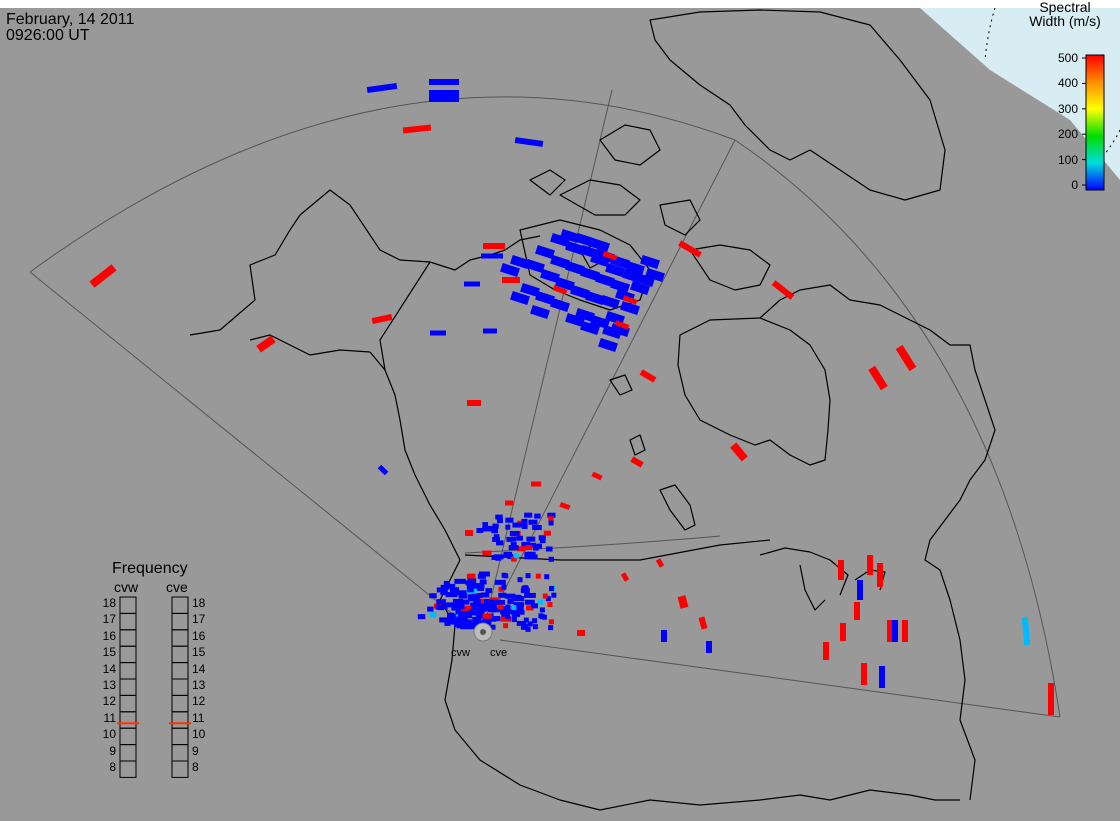 This screenshot has height=821, width=1120. I want to click on frequency-tick-label: 15, so click(109, 652).